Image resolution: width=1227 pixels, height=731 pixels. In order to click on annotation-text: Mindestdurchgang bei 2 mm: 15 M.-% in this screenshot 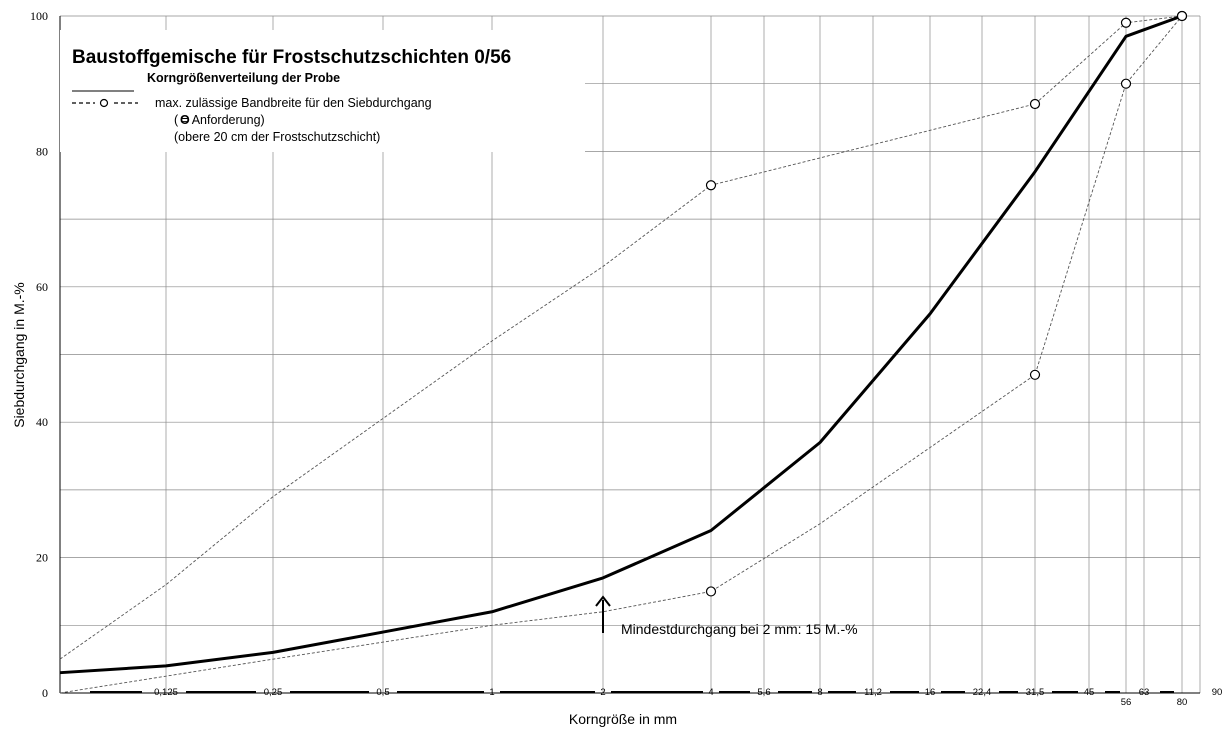, I will do `click(739, 629)`.